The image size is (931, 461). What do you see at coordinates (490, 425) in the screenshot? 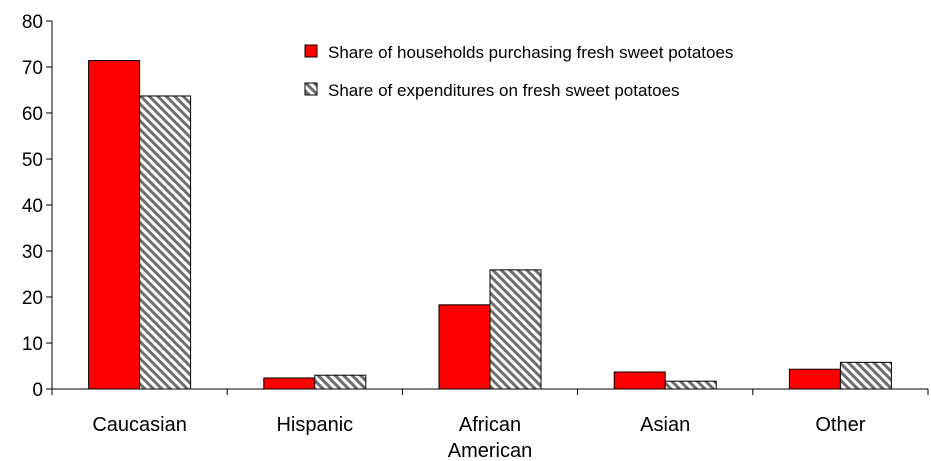
I see `x-category-label-line: African` at bounding box center [490, 425].